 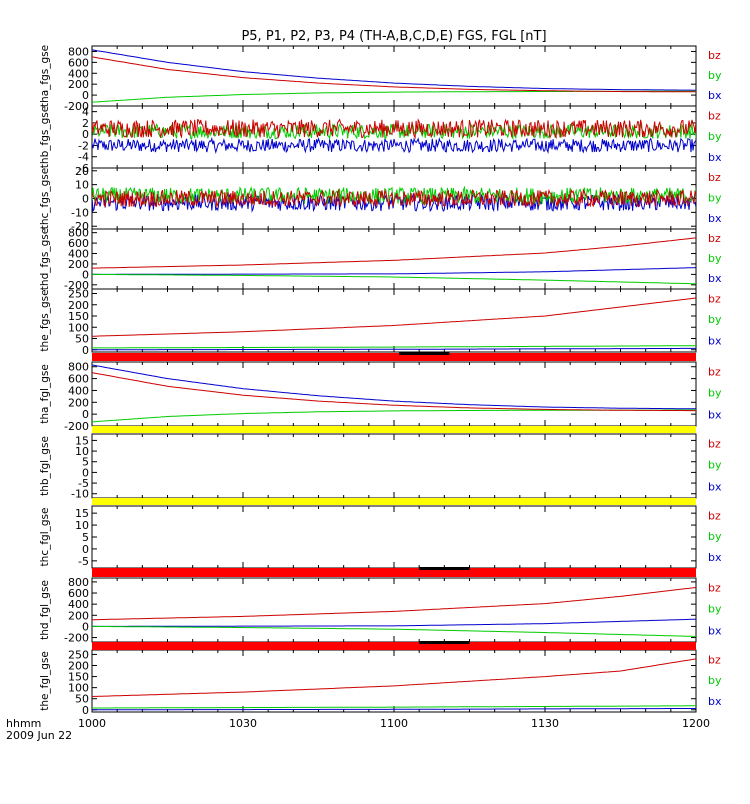 I want to click on time-tick-label: 1100, so click(x=394, y=723).